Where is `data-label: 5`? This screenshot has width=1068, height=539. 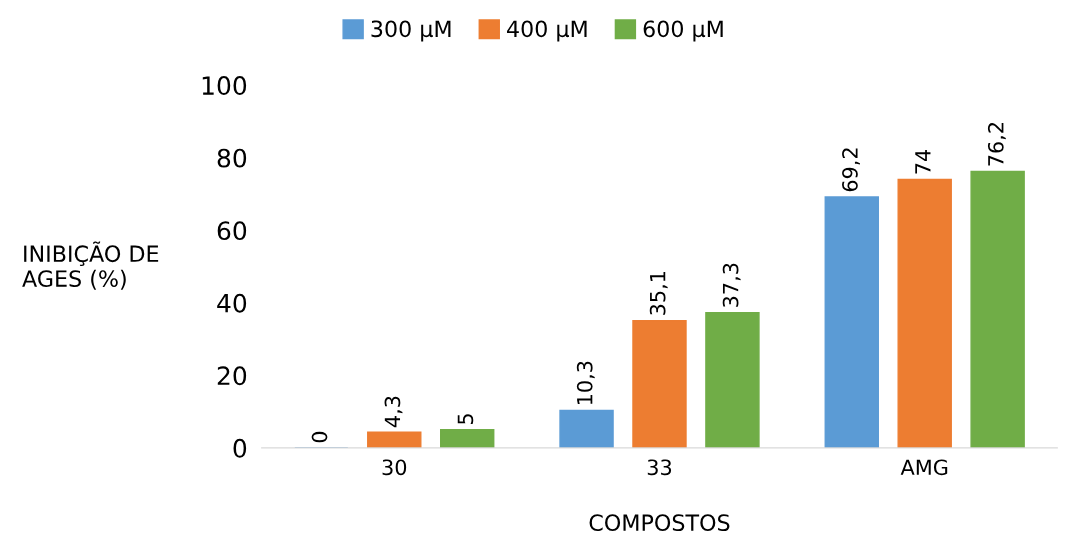
data-label: 5 is located at coordinates (465, 419).